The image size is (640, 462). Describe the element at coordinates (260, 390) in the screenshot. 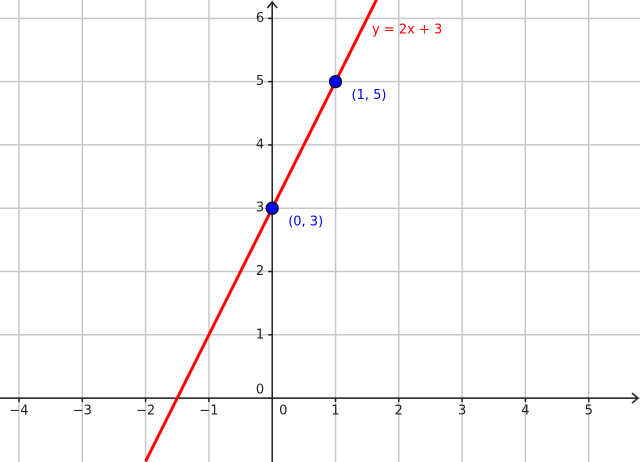

I see `y-tick-label: 0` at that location.